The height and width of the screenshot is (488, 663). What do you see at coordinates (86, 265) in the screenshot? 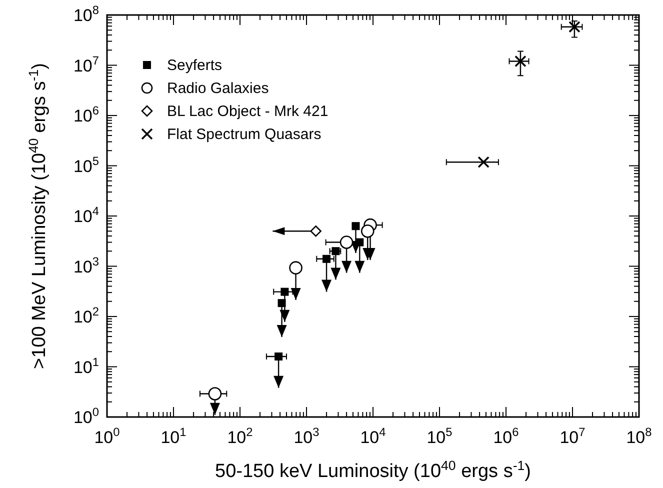
I see `y-tick-label: 10$^{3}$` at bounding box center [86, 265].